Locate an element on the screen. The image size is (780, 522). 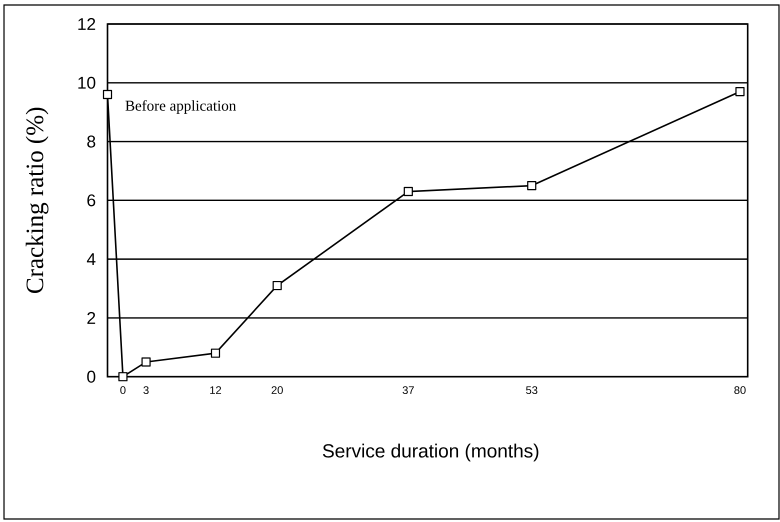
y-tick-label: 2 is located at coordinates (91, 318).